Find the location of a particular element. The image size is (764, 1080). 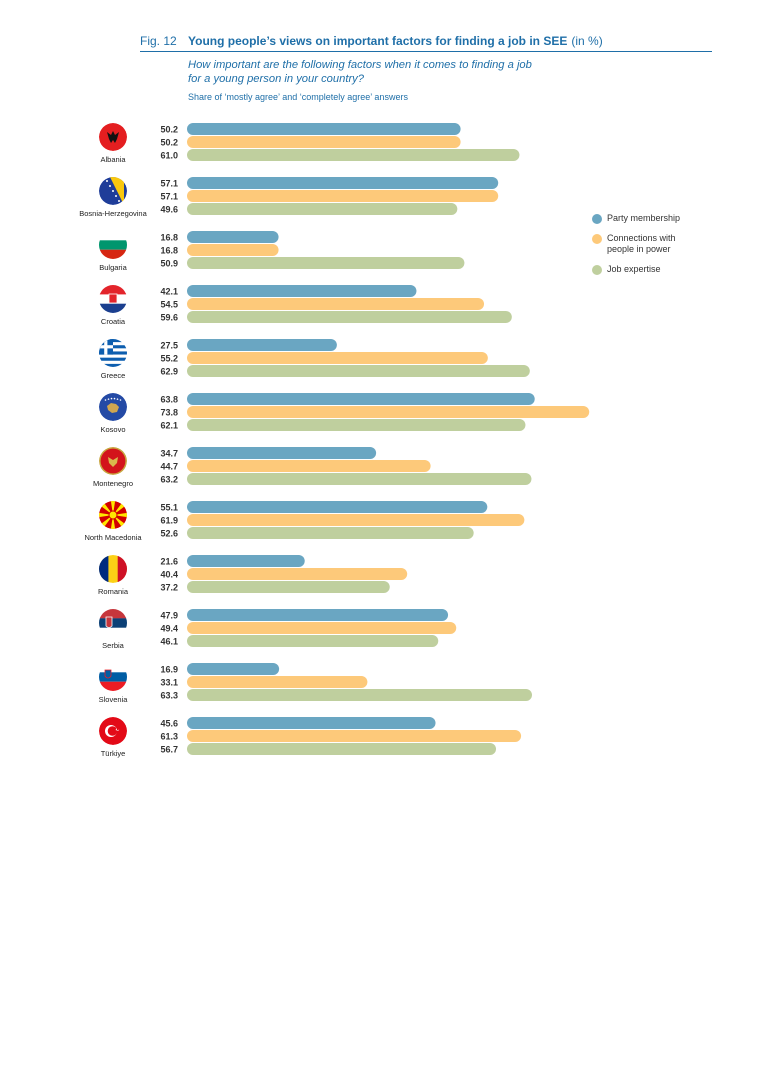

value-label-croatia-job-expertise: 59.6 is located at coordinates (169, 318).